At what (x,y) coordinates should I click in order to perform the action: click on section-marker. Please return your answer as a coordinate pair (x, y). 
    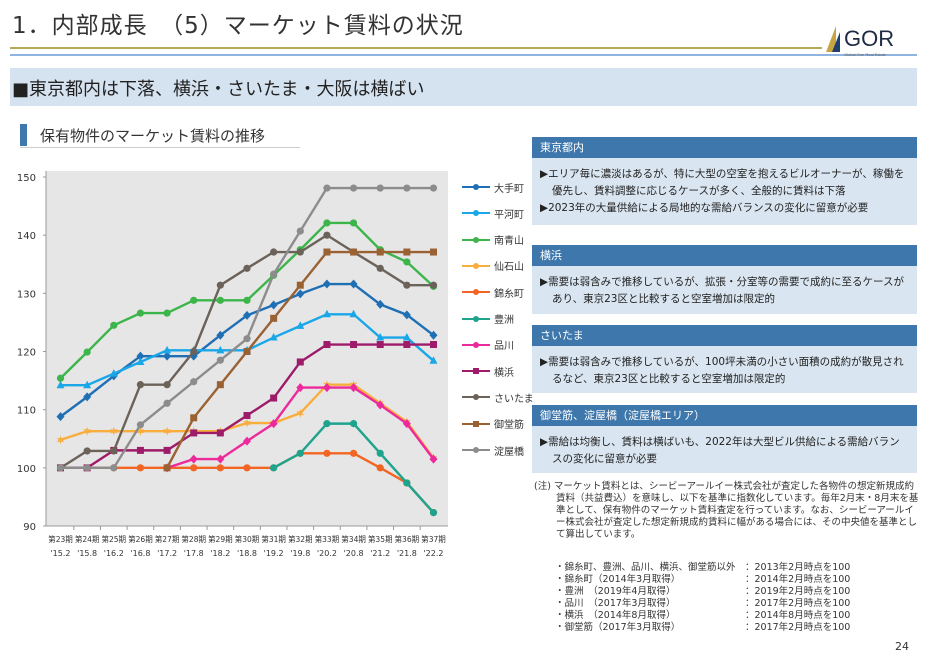
    Looking at the image, I should click on (23, 135).